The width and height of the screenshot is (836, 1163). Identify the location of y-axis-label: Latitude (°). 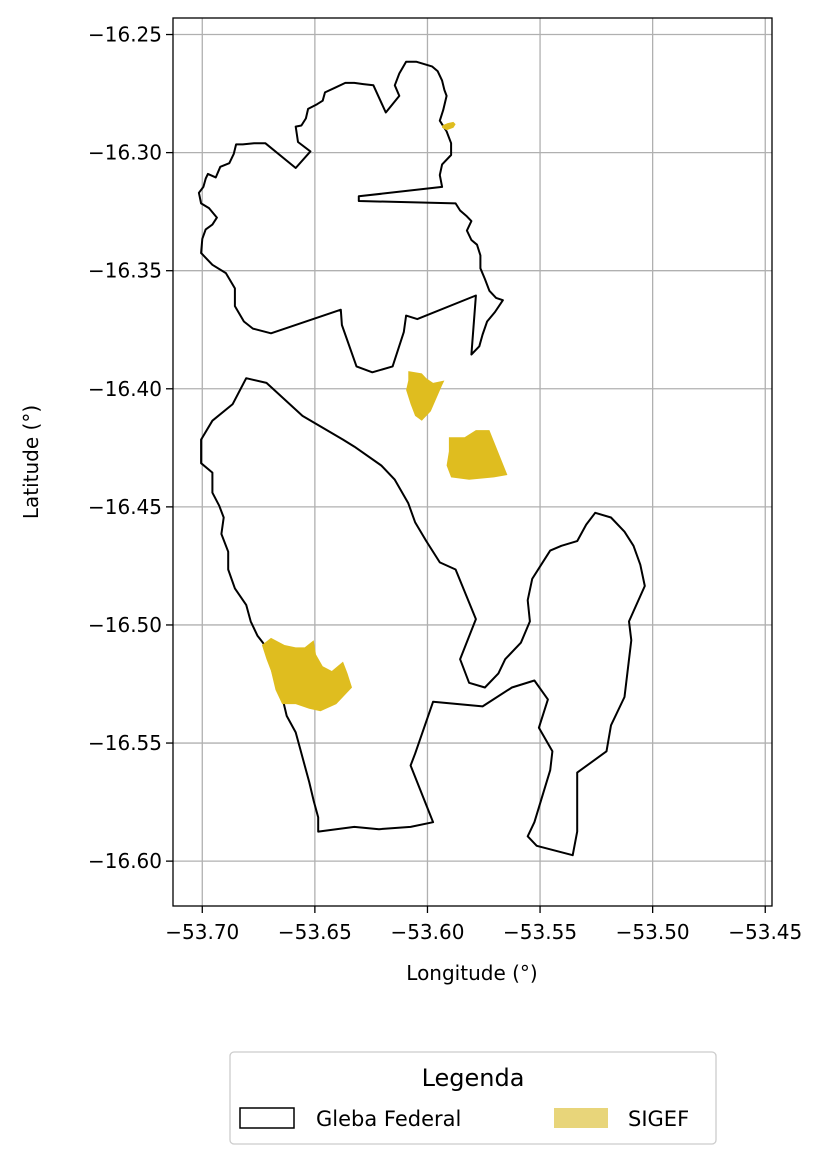
(31, 462).